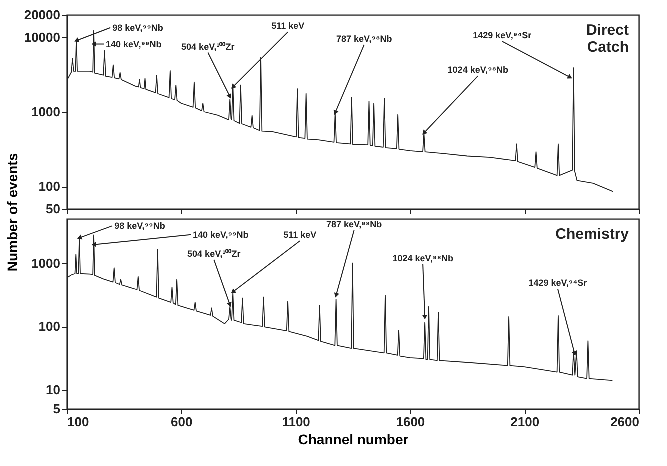  Describe the element at coordinates (354, 440) in the screenshot. I see `x-axis-title: Channel number` at that location.